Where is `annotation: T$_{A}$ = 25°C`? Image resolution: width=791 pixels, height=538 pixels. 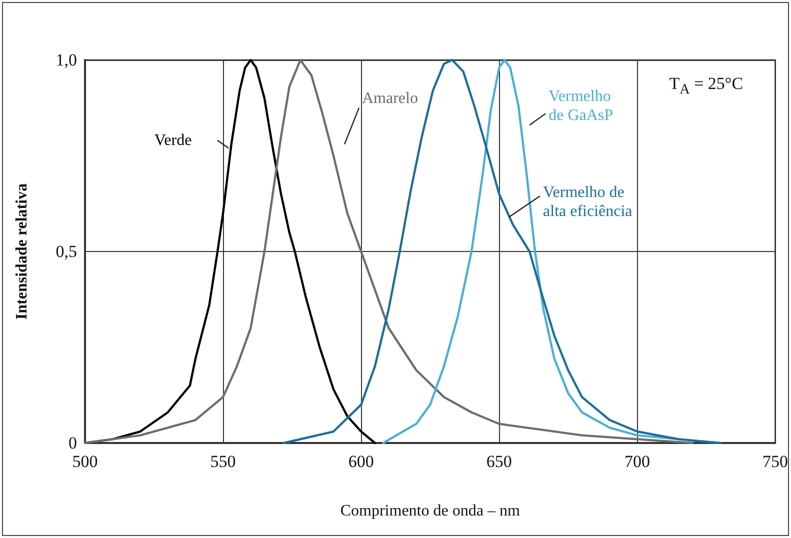 annotation: T$_{A}$ = 25°C is located at coordinates (706, 87).